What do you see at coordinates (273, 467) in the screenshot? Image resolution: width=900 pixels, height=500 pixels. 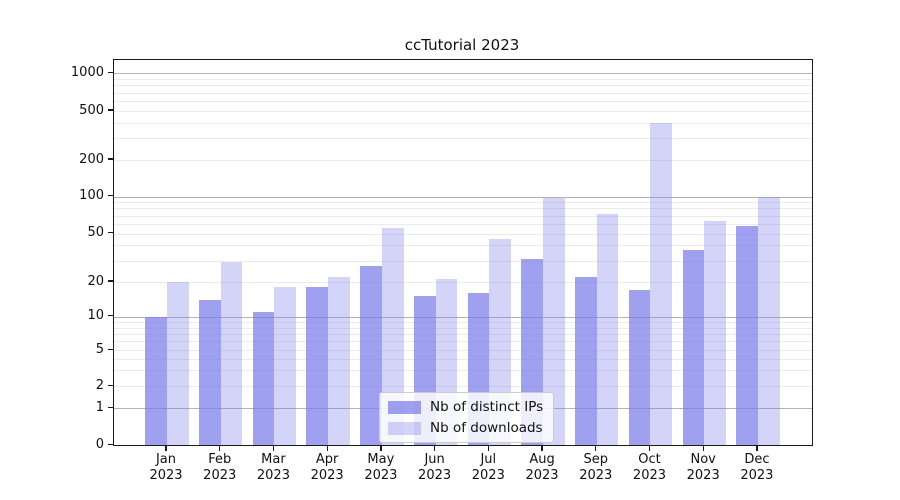 I see `x-tick-label: Mar 2023` at bounding box center [273, 467].